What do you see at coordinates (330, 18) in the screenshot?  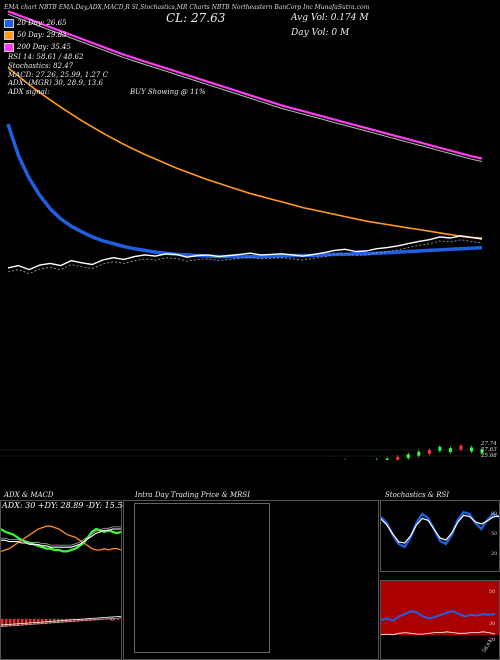 I see `avg-vol-label: Avg Vol: 0.174 M` at bounding box center [330, 18].